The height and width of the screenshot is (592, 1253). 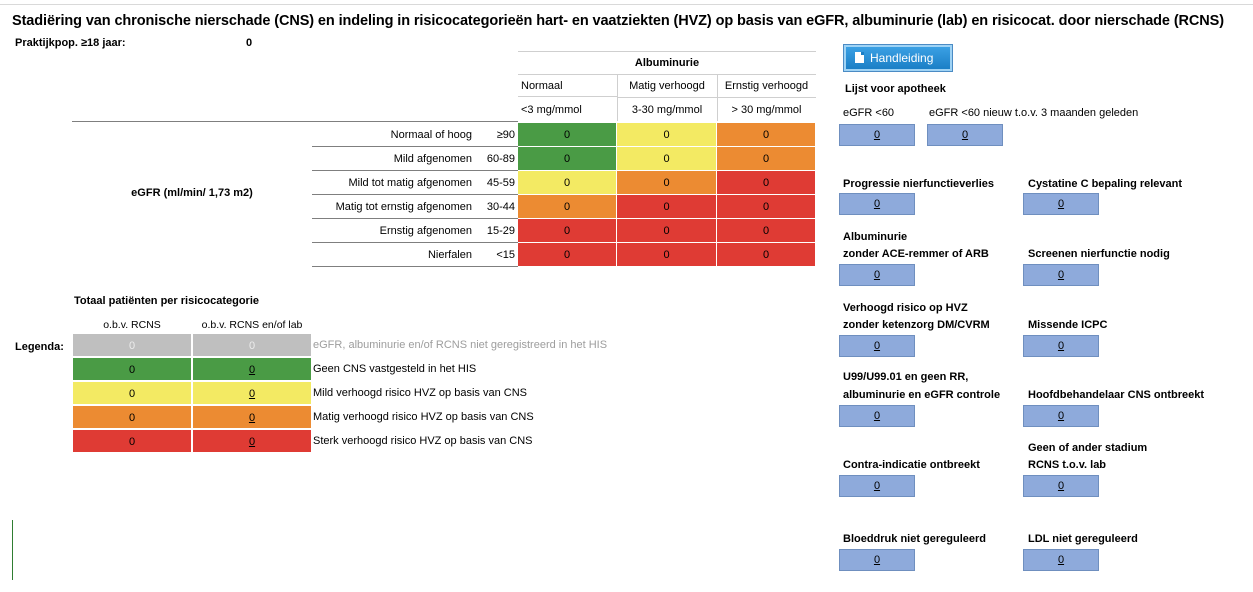 I want to click on bloeddruk-label: Bloeddruk niet gereguleerd, so click(x=915, y=539).